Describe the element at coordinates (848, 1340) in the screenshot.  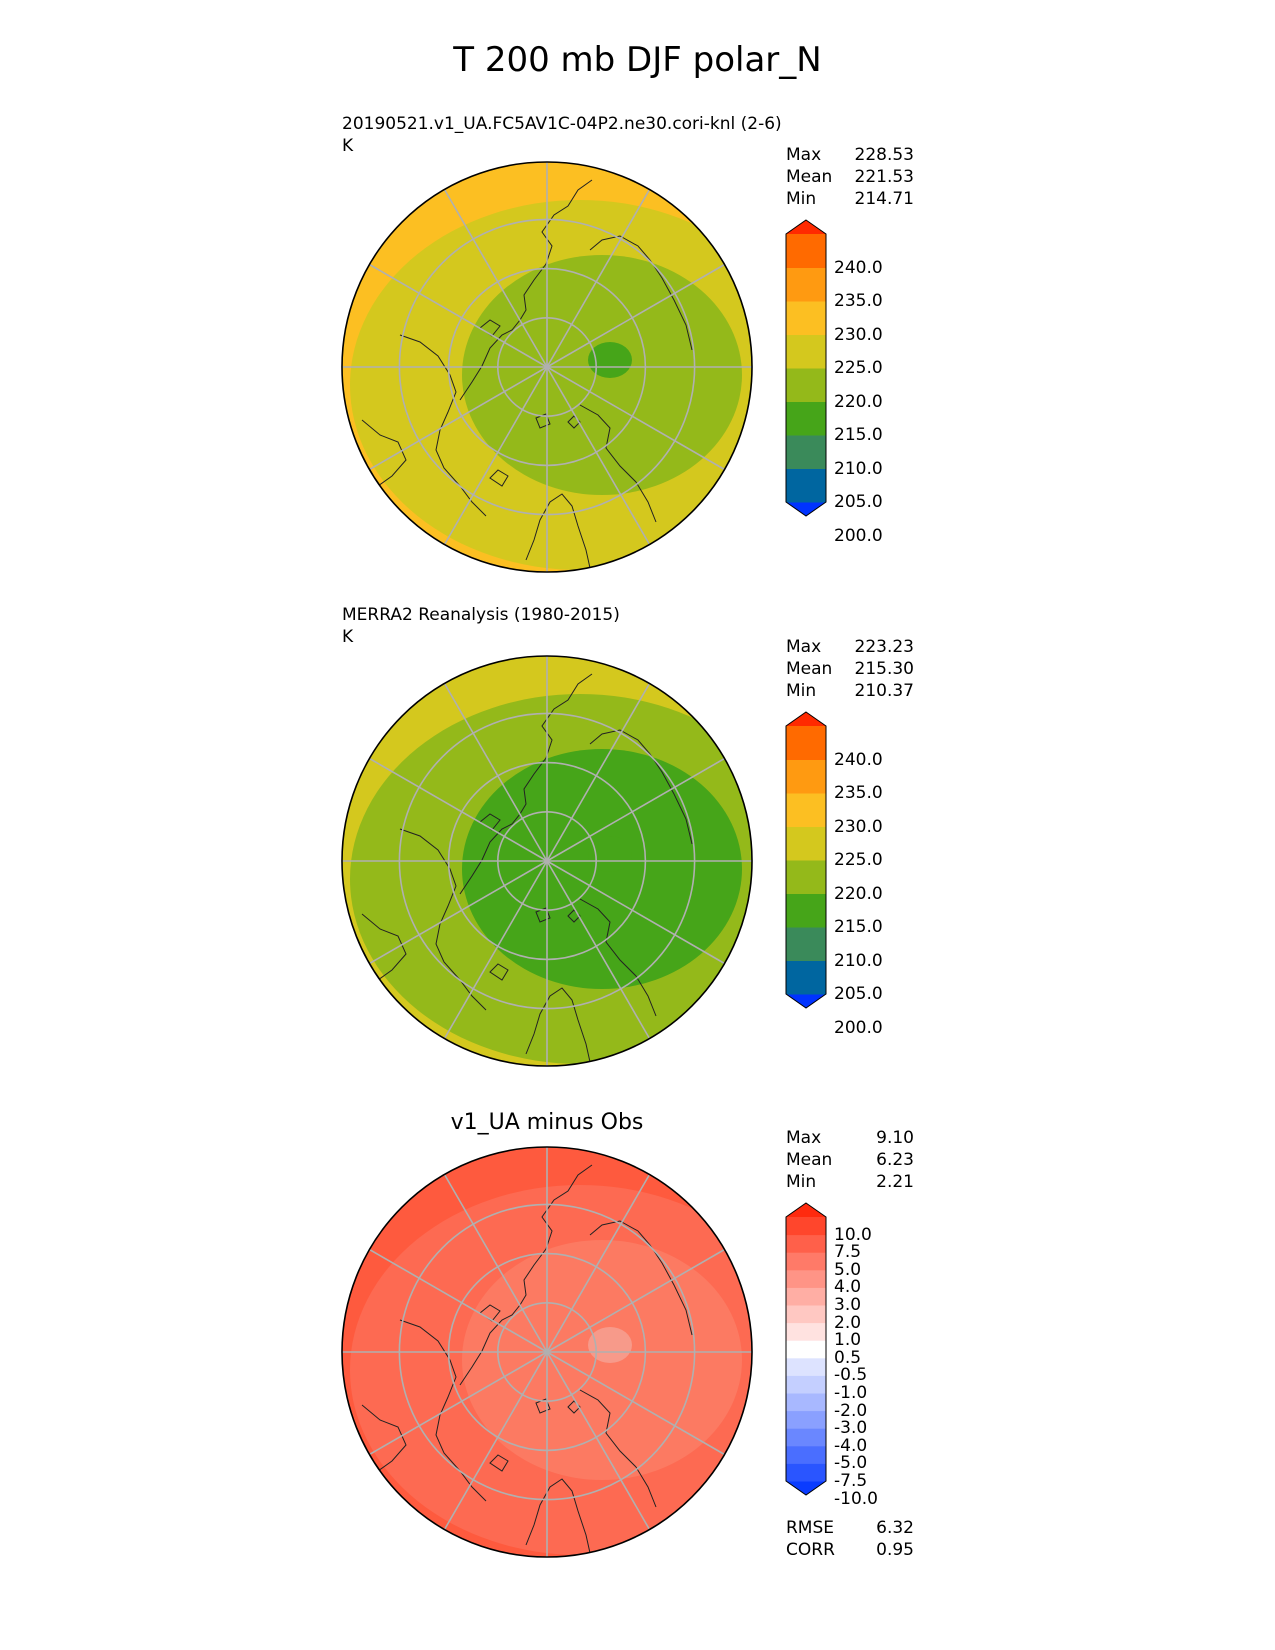
I see `colorbar-tick-label: 1.0` at that location.